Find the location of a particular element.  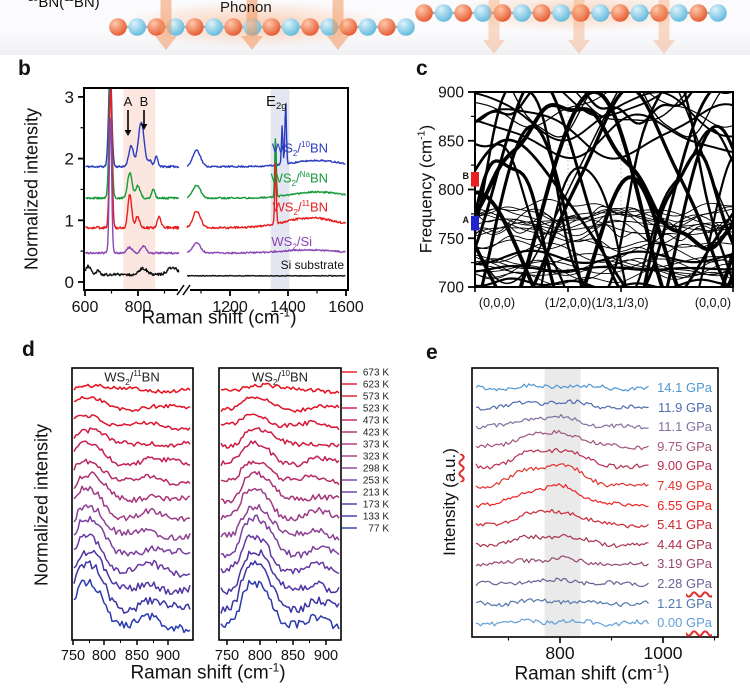

temp-curve-573K is located at coordinates (280, 422).